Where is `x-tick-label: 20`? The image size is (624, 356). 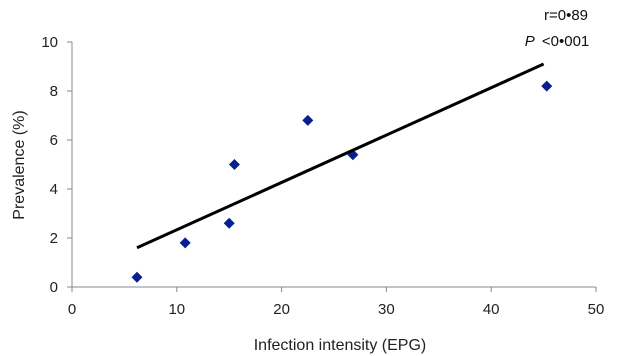 x-tick-label: 20 is located at coordinates (281, 309).